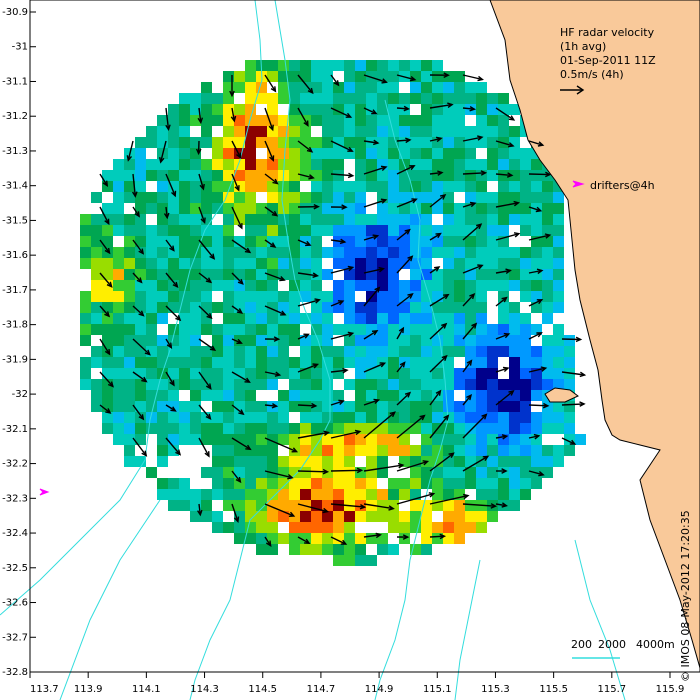 This screenshot has width=700, height=700. What do you see at coordinates (15, 116) in the screenshot?
I see `y-tick-label: -31.2` at bounding box center [15, 116].